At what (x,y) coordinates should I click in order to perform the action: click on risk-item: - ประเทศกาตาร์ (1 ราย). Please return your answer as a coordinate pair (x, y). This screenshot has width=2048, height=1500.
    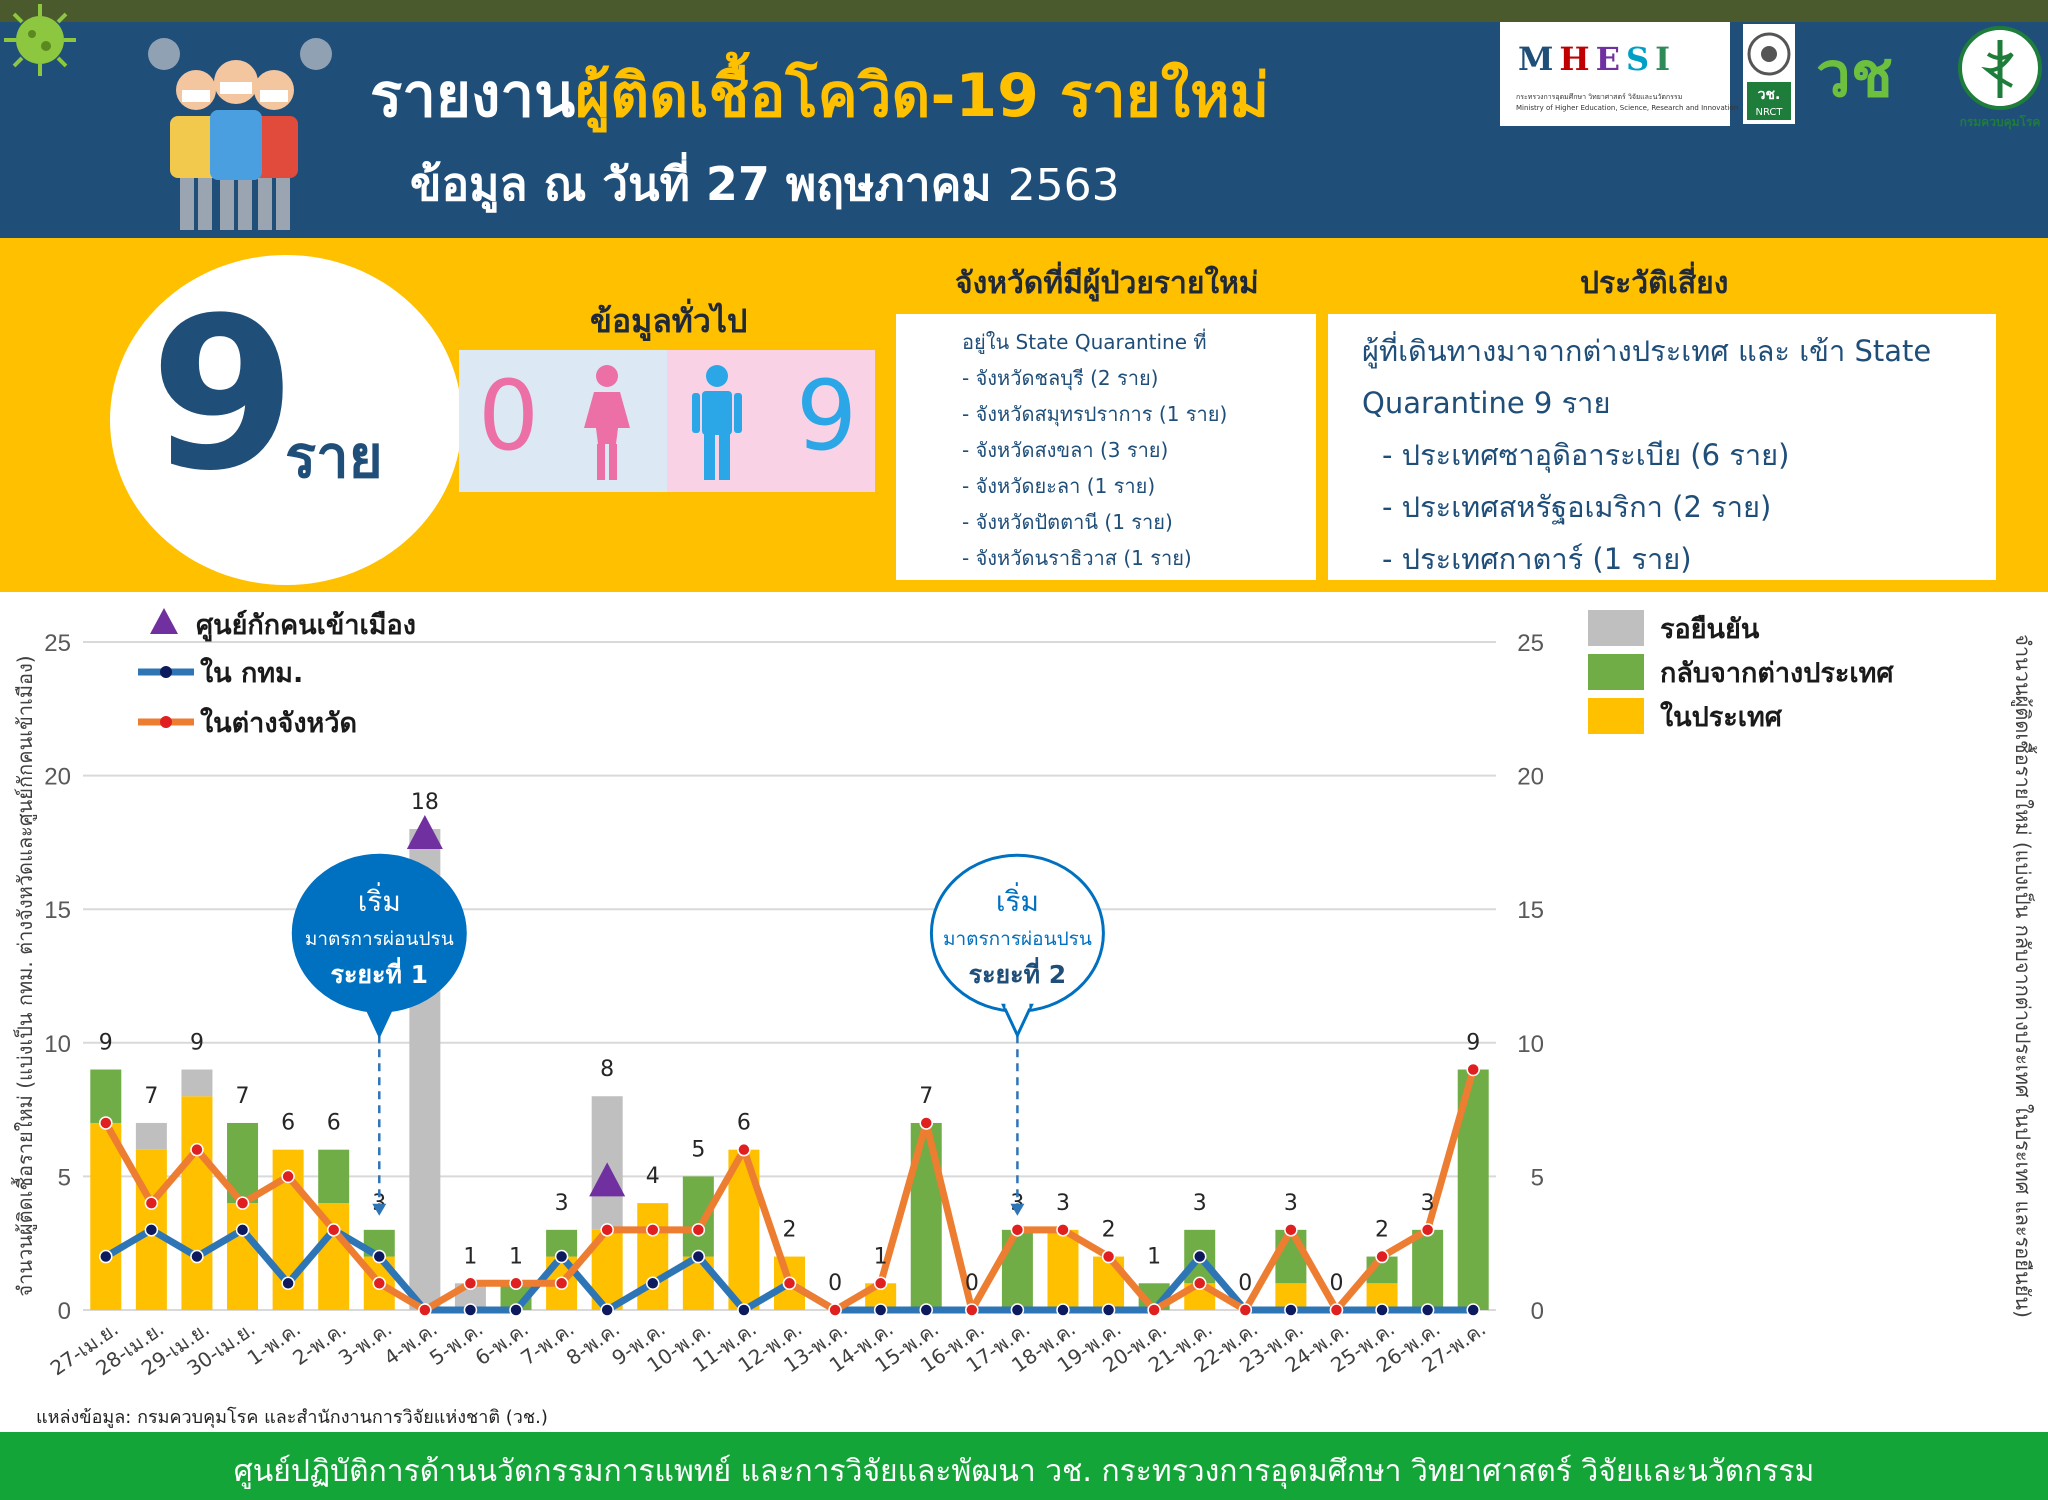
    Looking at the image, I should click on (1537, 559).